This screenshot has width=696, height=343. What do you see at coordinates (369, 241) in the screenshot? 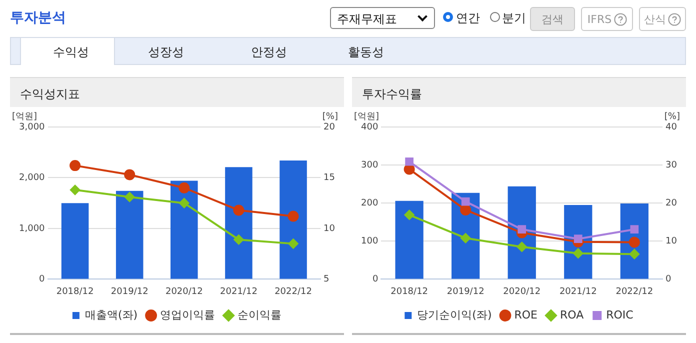
I see `y-tick-label: 100` at bounding box center [369, 241].